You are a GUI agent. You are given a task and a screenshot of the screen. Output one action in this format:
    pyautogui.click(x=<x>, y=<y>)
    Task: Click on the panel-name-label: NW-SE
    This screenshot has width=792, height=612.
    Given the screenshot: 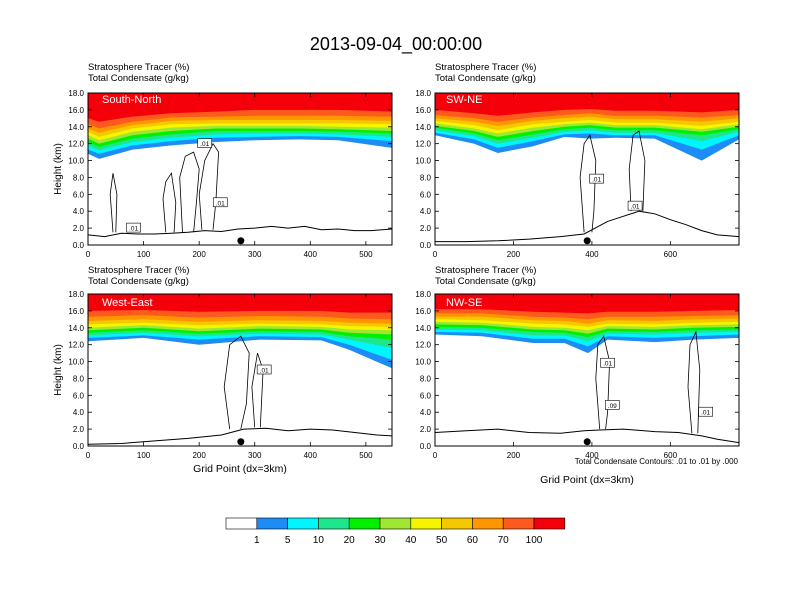 What is the action you would take?
    pyautogui.click(x=464, y=303)
    